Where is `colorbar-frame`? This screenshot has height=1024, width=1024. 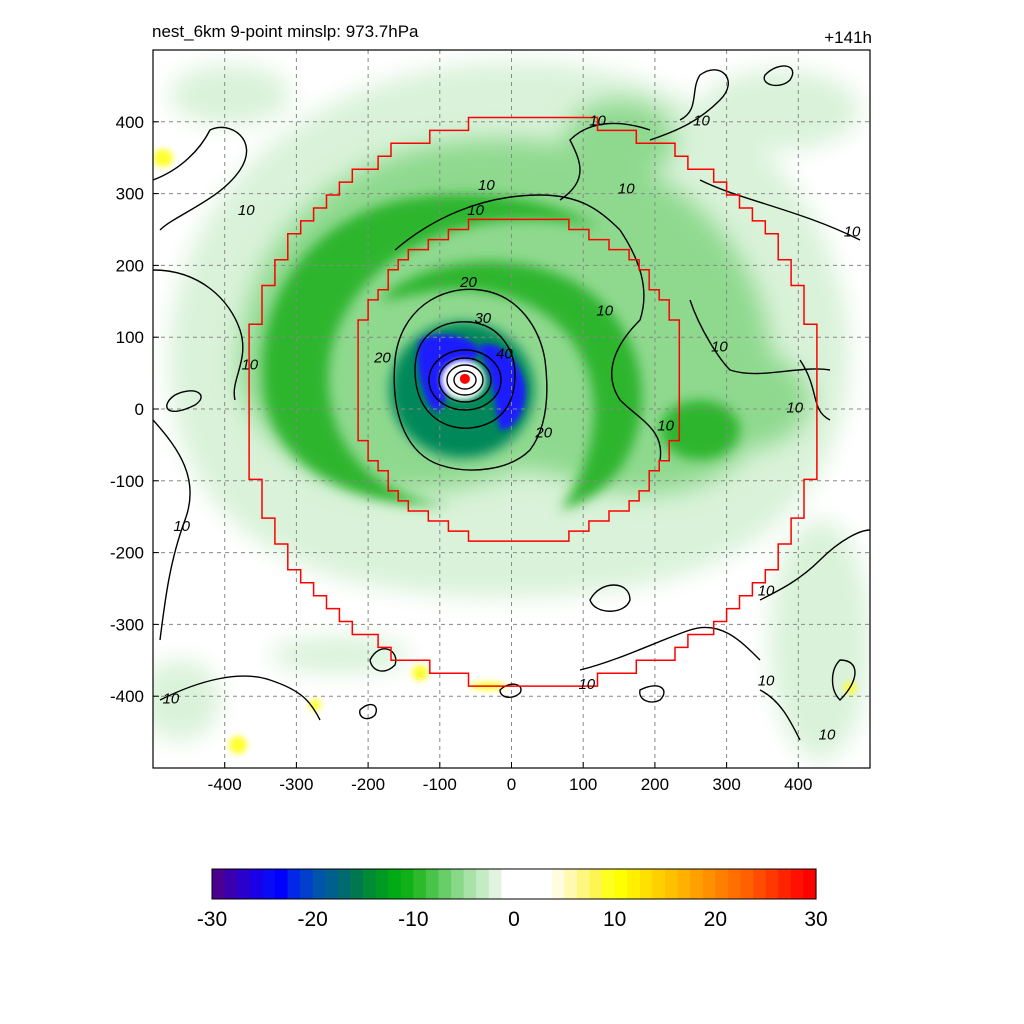
colorbar-frame is located at coordinates (514, 884).